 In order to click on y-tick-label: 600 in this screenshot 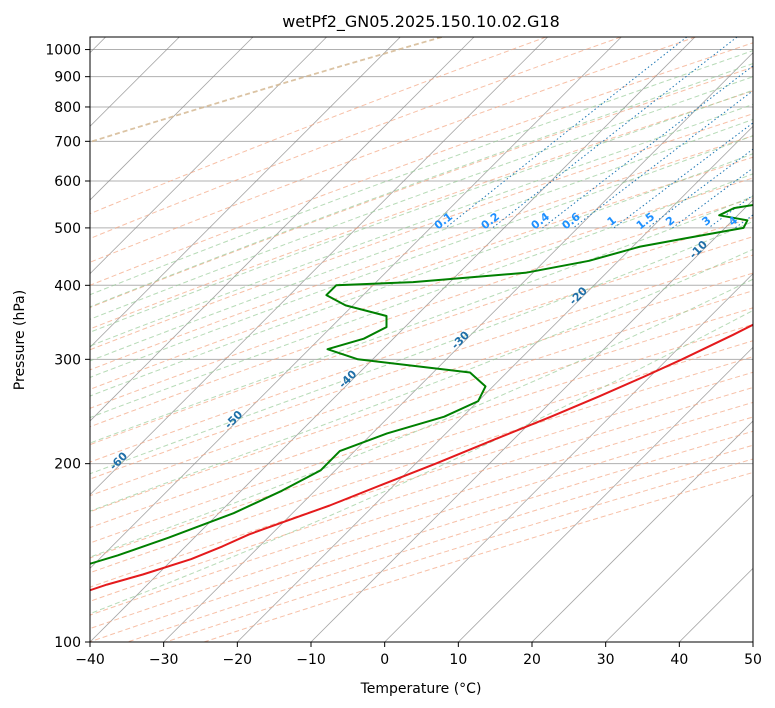, I will do `click(67, 182)`.